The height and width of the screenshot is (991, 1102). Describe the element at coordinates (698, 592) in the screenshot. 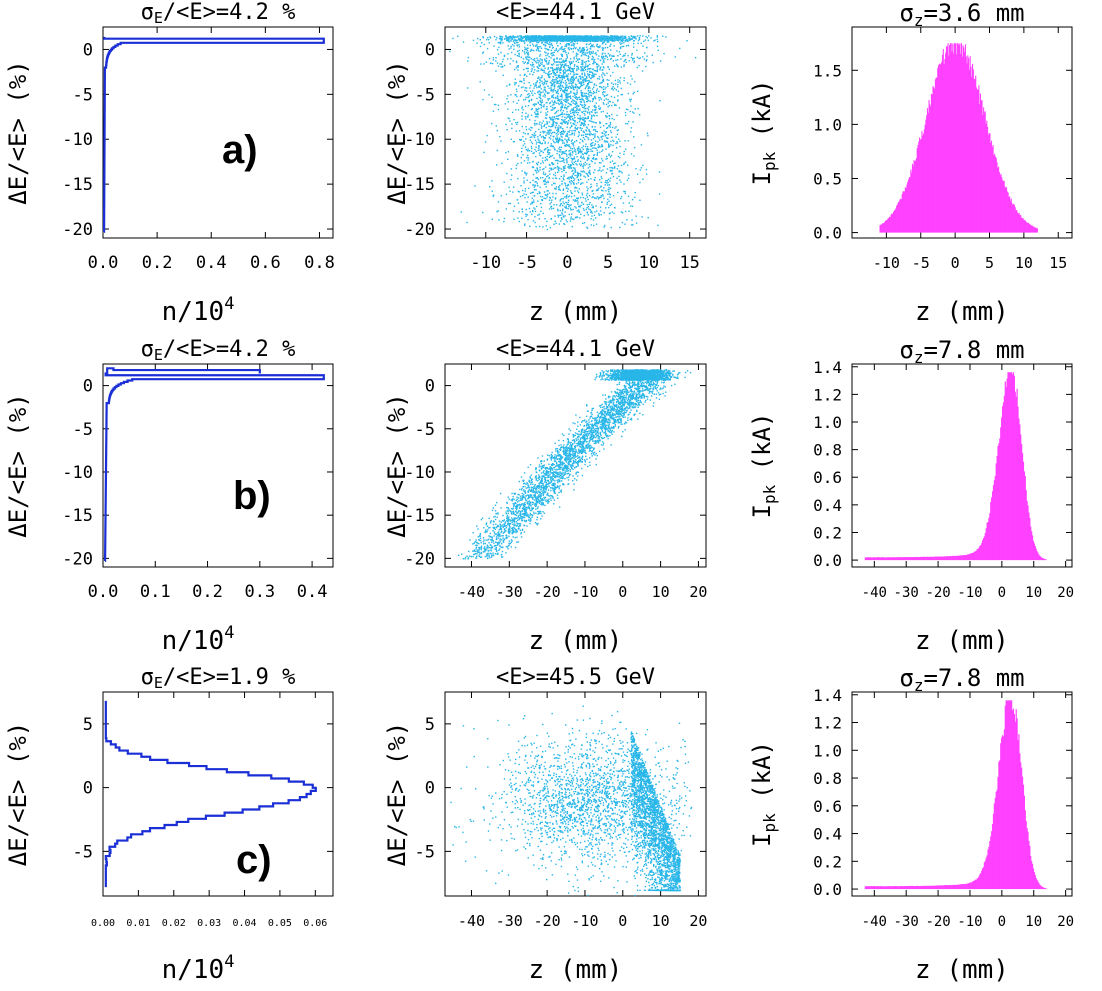

I see `phase-xtick-label: 20` at that location.